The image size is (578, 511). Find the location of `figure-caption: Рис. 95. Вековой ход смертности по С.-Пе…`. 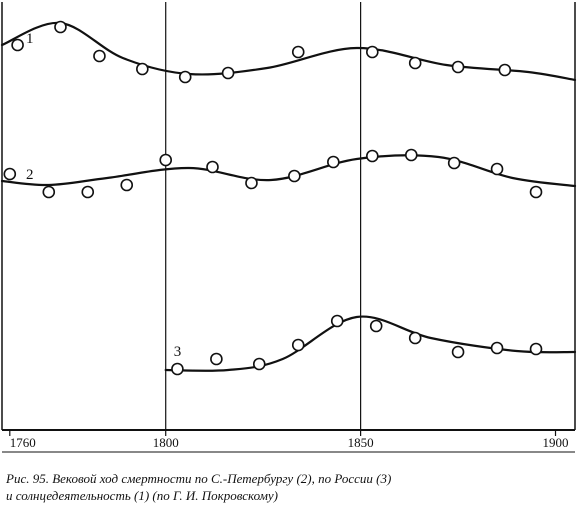

figure-caption: Рис. 95. Вековой ход смертности по С.-Пе… is located at coordinates (289, 487).